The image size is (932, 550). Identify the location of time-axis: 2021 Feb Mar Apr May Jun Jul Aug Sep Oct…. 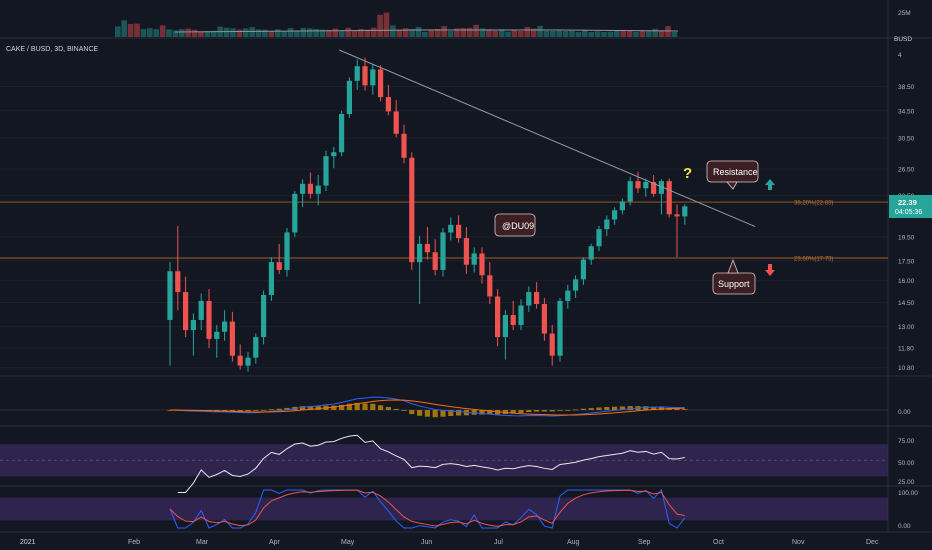
(449, 542).